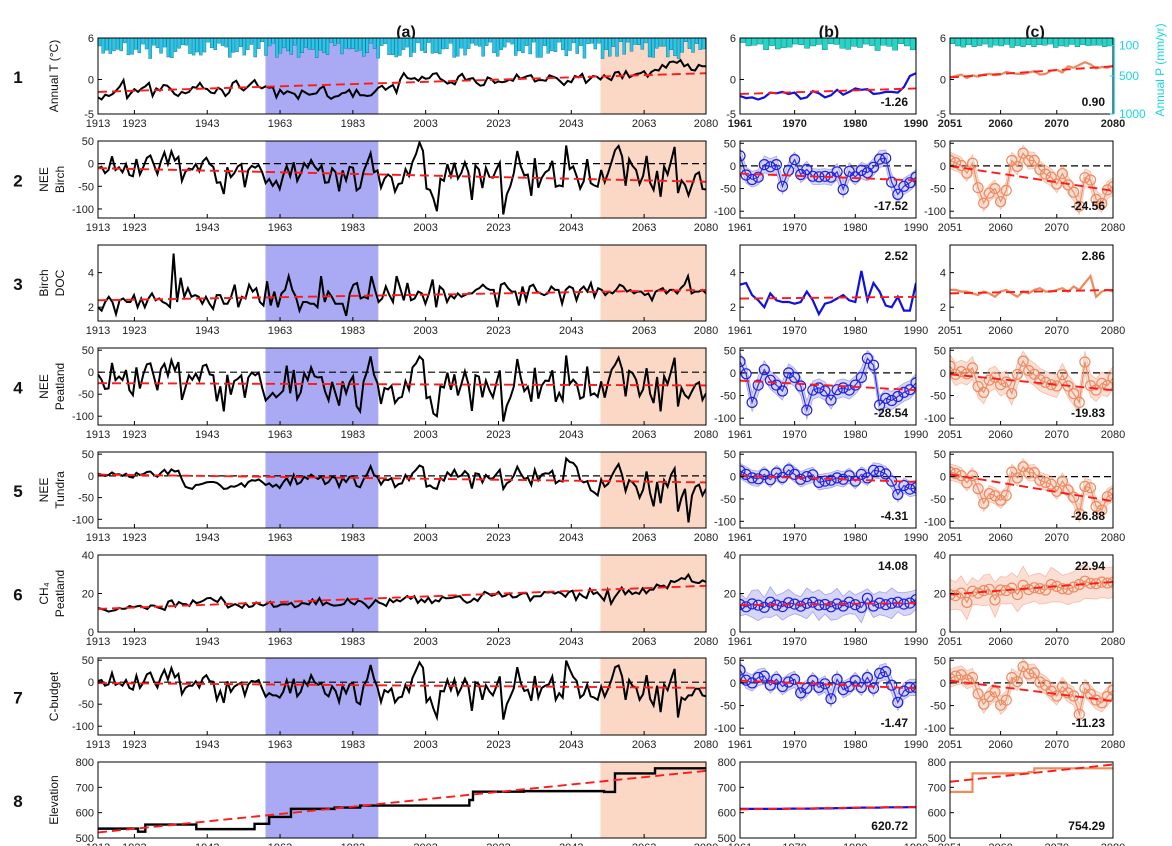 This screenshot has width=1172, height=846. Describe the element at coordinates (943, 274) in the screenshot. I see `y-tick-label: 4` at that location.